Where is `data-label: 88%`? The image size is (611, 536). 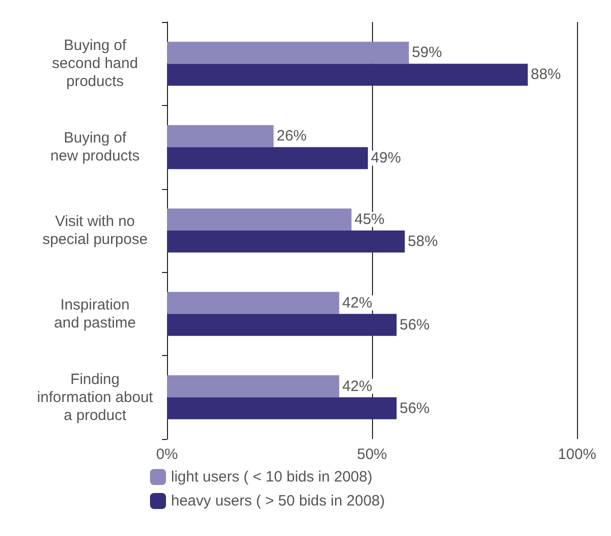
data-label: 88% is located at coordinates (545, 75).